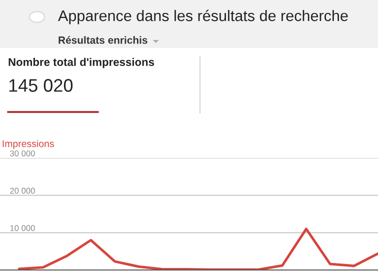 This screenshot has height=274, width=378. I want to click on text: 145 020, so click(41, 85).